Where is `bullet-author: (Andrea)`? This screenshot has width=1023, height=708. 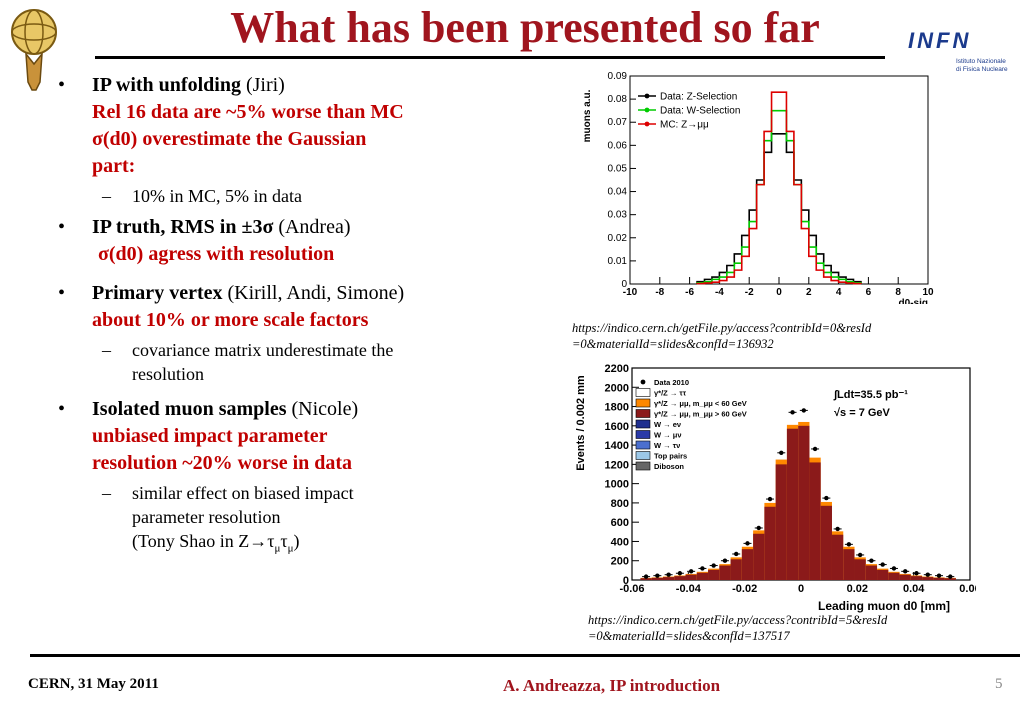 bullet-author: (Andrea) is located at coordinates (312, 227).